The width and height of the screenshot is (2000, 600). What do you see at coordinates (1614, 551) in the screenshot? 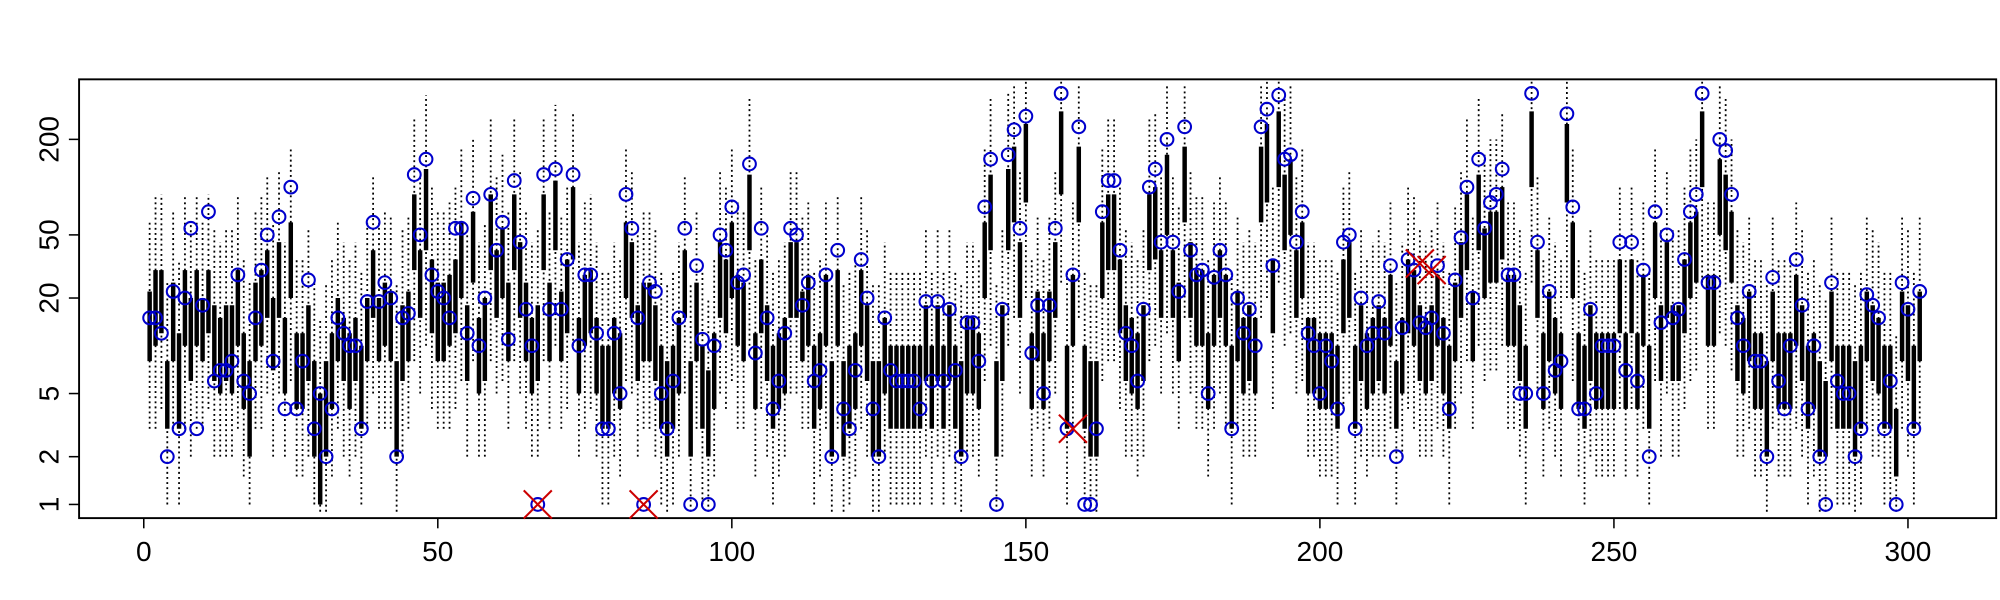
I see `x-tick-label: 250` at bounding box center [1614, 551].